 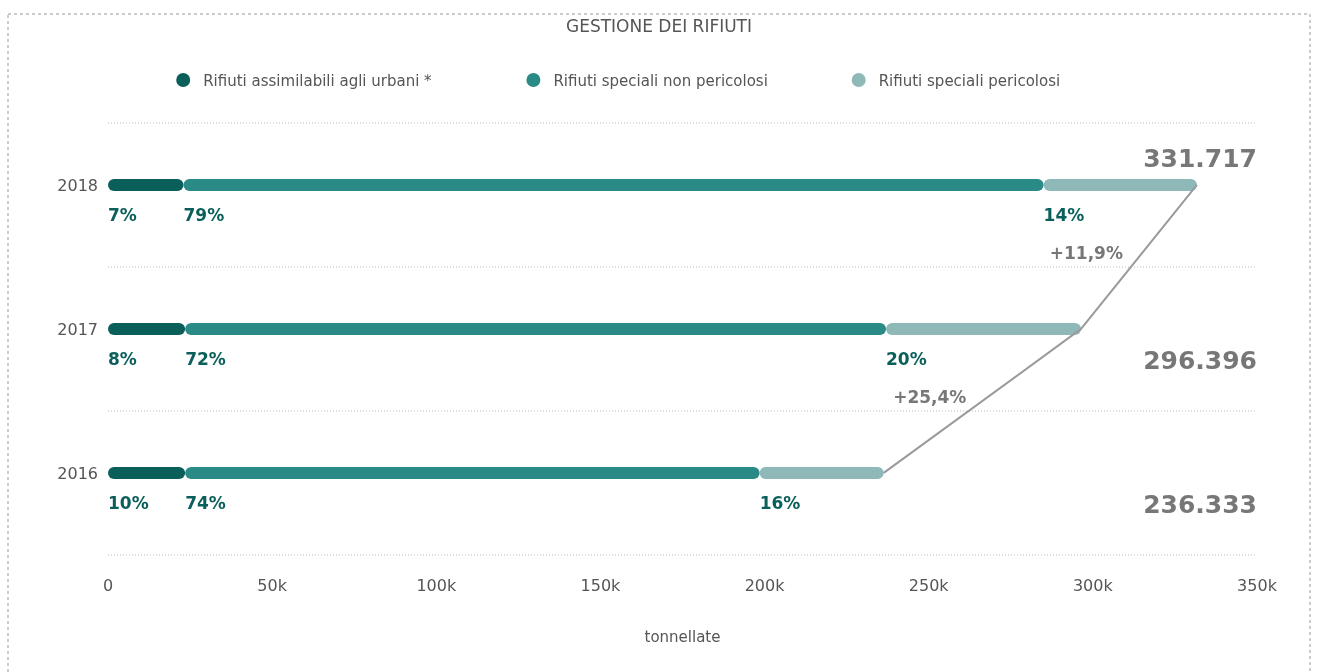 I want to click on annotation: 16%, so click(x=780, y=502).